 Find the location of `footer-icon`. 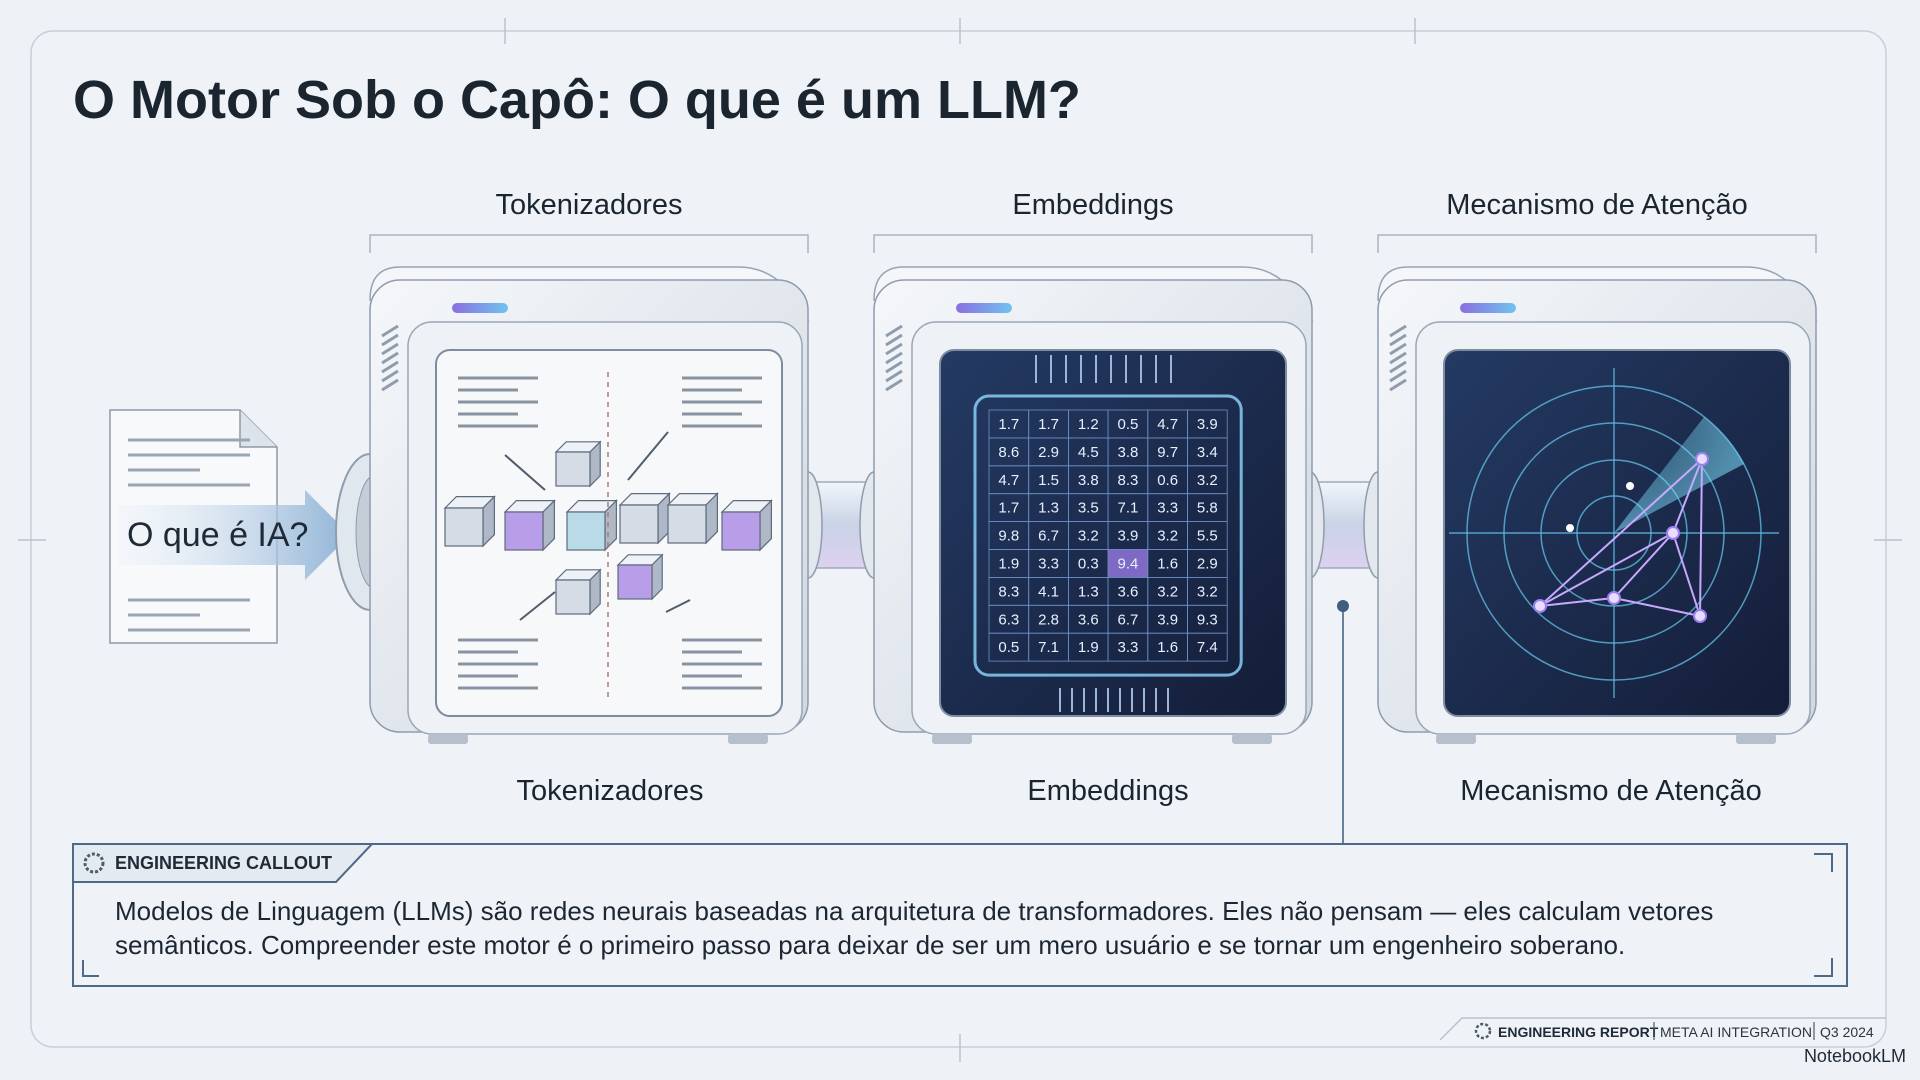

footer-icon is located at coordinates (1483, 1031).